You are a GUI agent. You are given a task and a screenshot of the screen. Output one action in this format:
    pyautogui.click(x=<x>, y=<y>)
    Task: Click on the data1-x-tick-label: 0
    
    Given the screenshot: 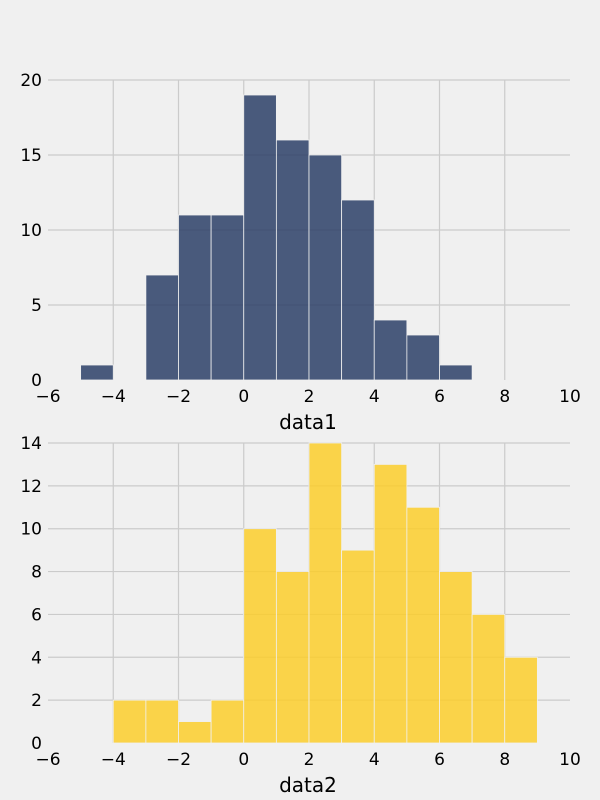 What is the action you would take?
    pyautogui.click(x=243, y=397)
    